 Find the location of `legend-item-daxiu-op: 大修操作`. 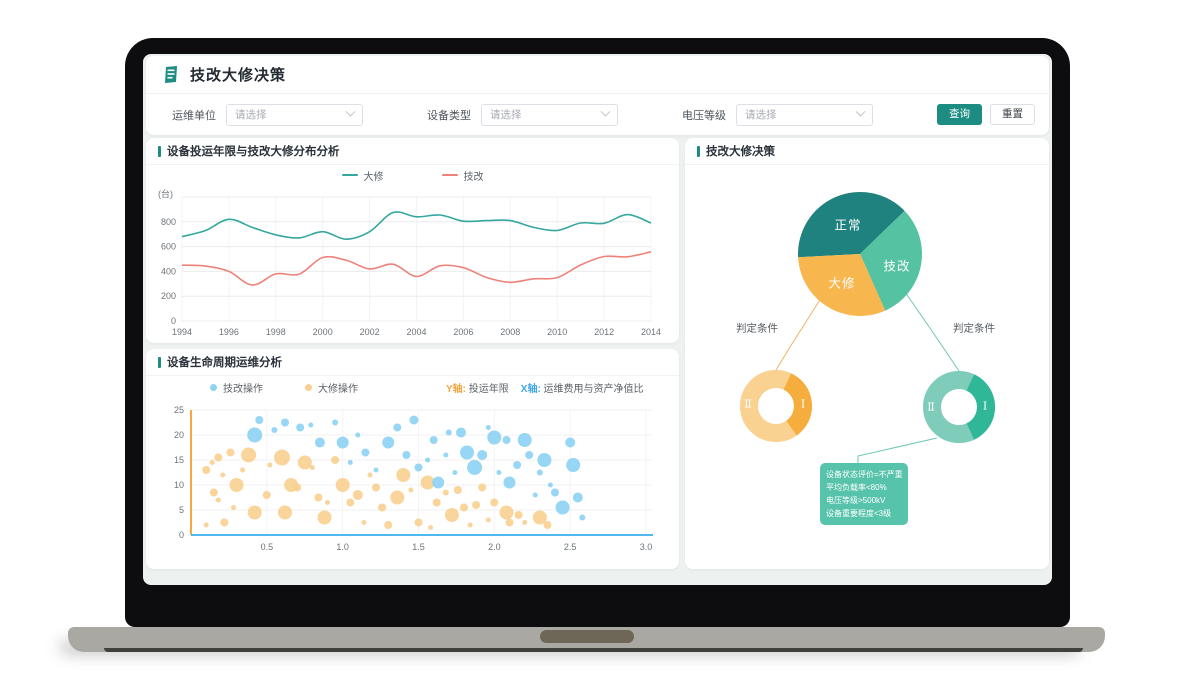

legend-item-daxiu-op: 大修操作 is located at coordinates (331, 387).